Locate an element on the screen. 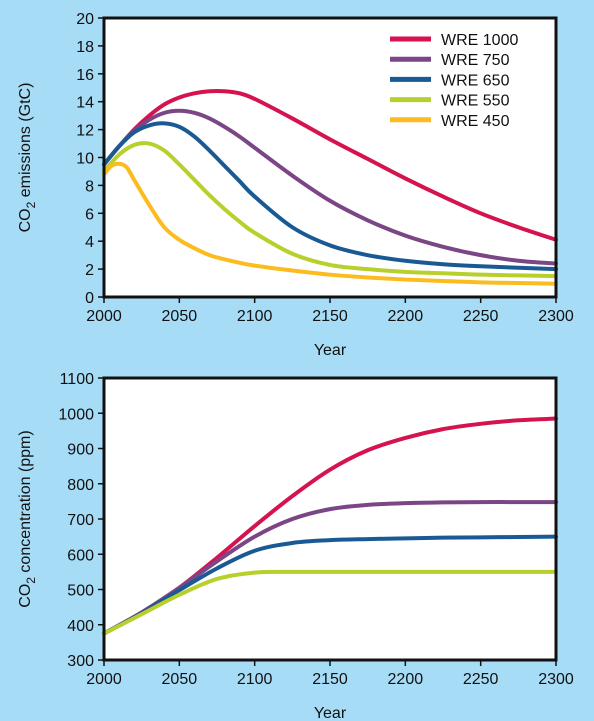 The height and width of the screenshot is (721, 594). y-tick-label: 2 is located at coordinates (89, 270).